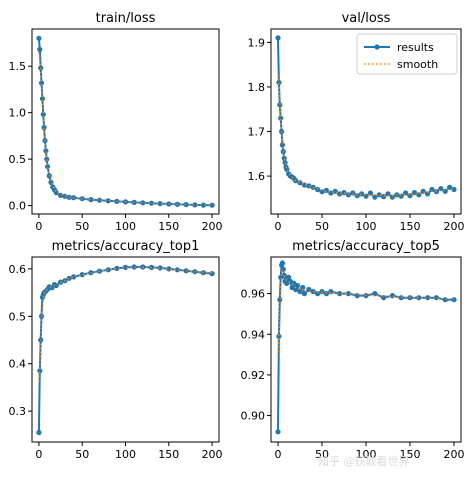 This screenshot has height=479, width=474. I want to click on y-tick-label: 0.0, so click(18, 206).